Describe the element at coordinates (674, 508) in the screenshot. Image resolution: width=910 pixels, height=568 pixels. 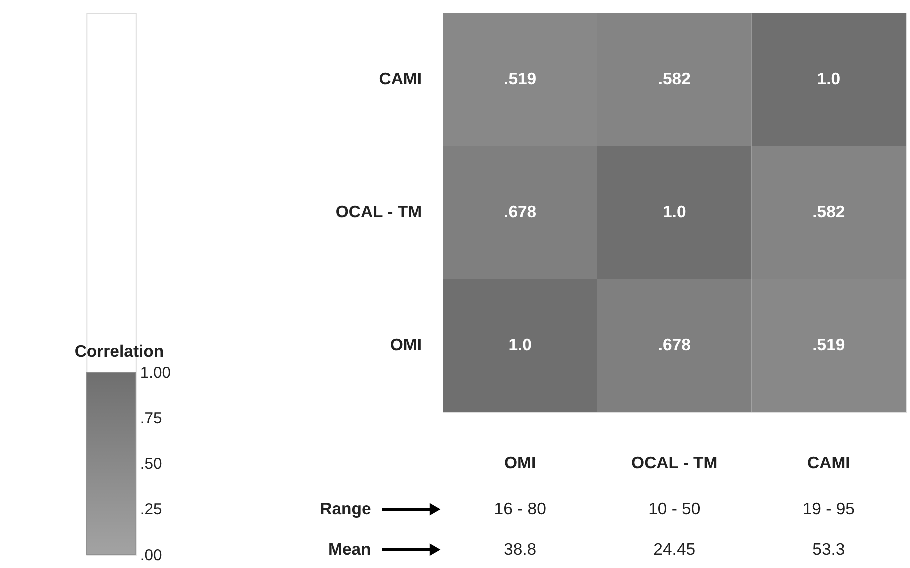
I see `text: 10 - 50` at that location.